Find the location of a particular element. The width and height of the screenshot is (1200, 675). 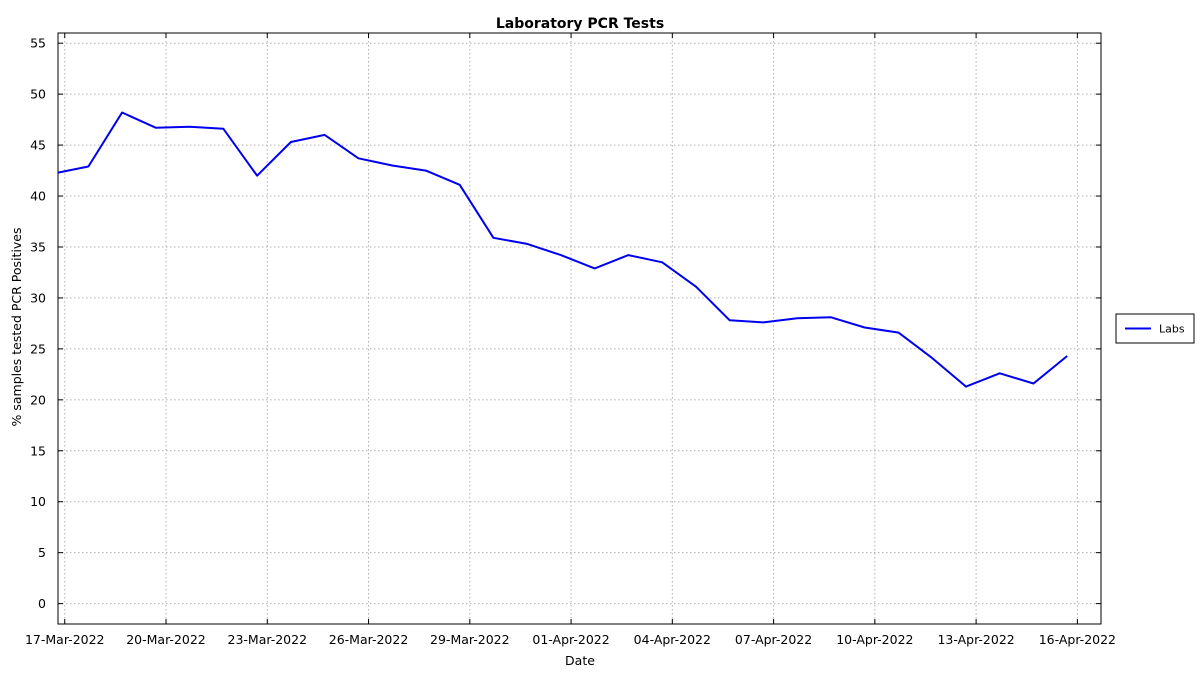

x-tick-label: 07-Apr-2022 is located at coordinates (773, 639).